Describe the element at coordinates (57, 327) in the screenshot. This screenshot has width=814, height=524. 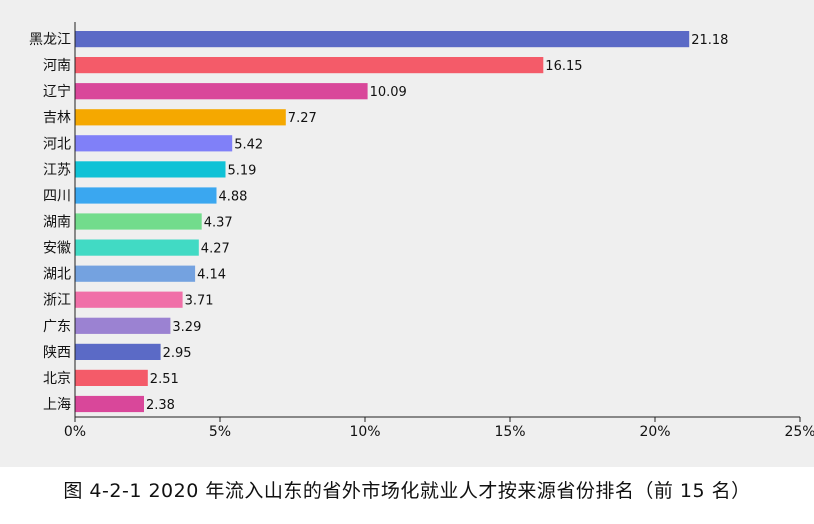
I see `category-label: 广东` at that location.